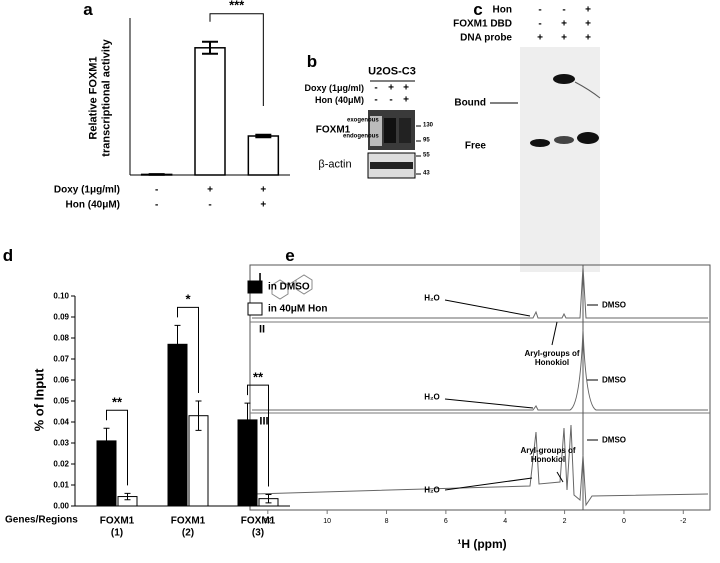  I want to click on protein-label: FOXM1, so click(333, 130).